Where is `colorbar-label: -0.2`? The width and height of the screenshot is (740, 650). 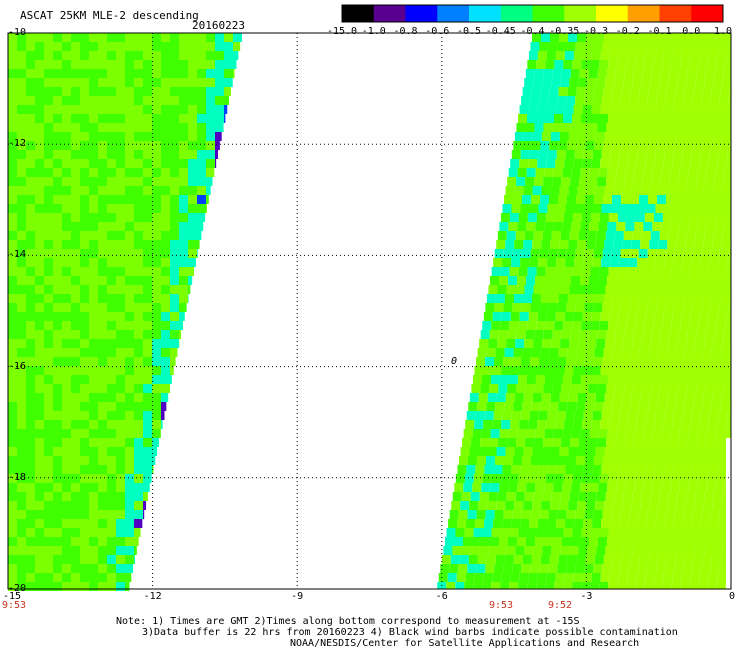 colorbar-label: -0.2 is located at coordinates (627, 31).